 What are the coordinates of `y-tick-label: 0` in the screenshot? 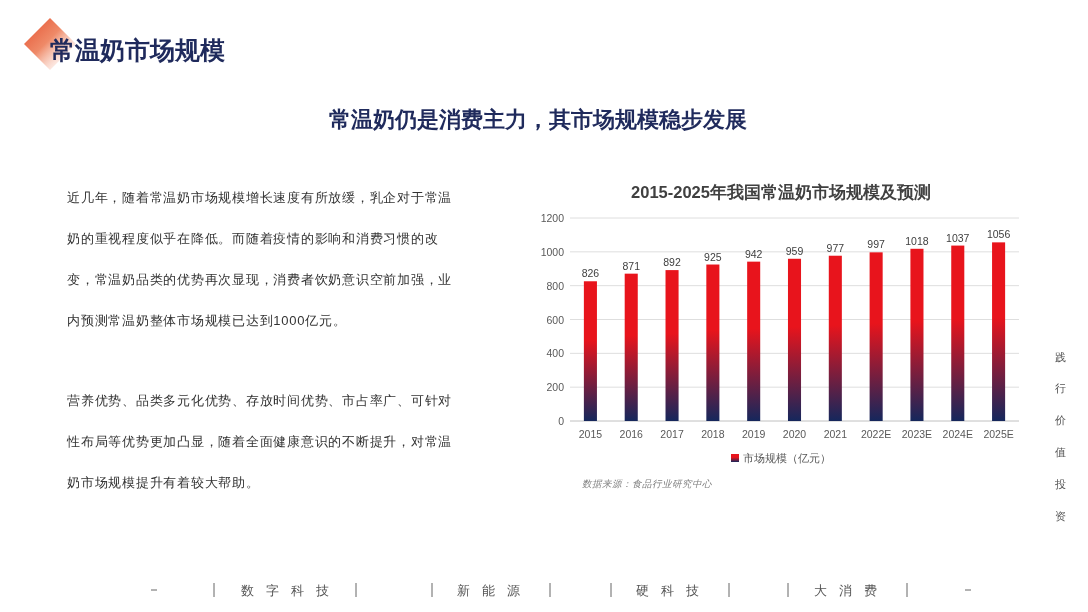 It's located at (561, 421).